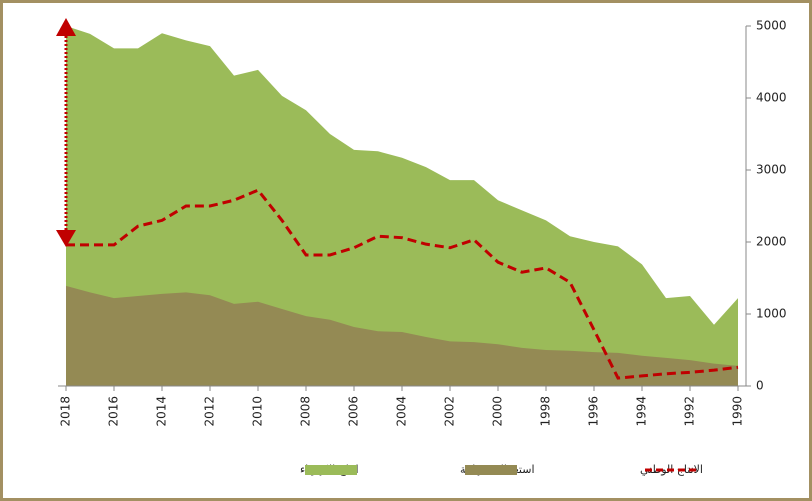  Describe the element at coordinates (354, 411) in the screenshot. I see `x-tick-label: 2006` at that location.